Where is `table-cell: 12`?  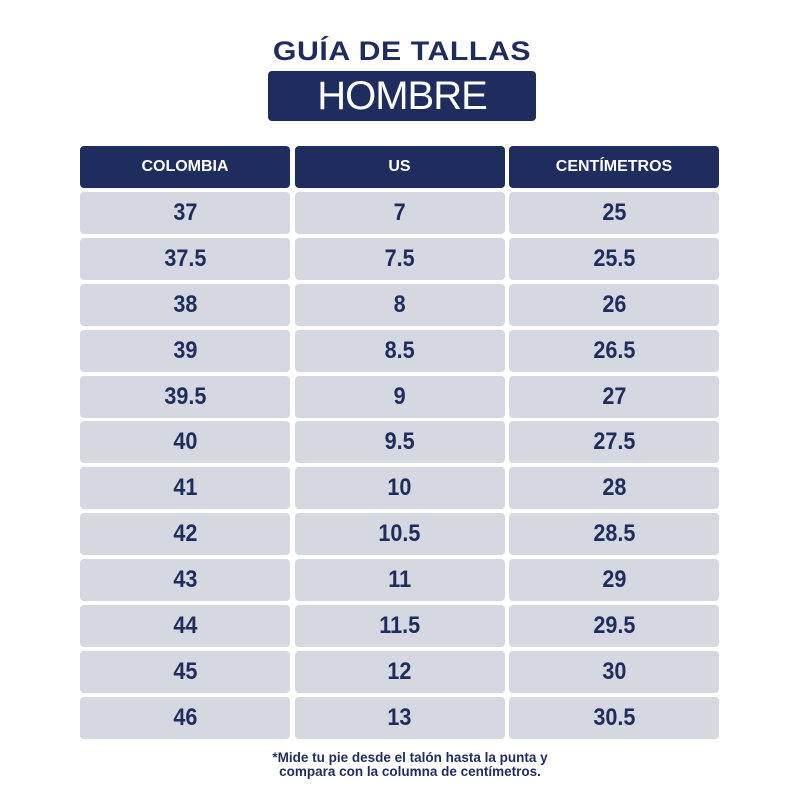 table-cell: 12 is located at coordinates (399, 671).